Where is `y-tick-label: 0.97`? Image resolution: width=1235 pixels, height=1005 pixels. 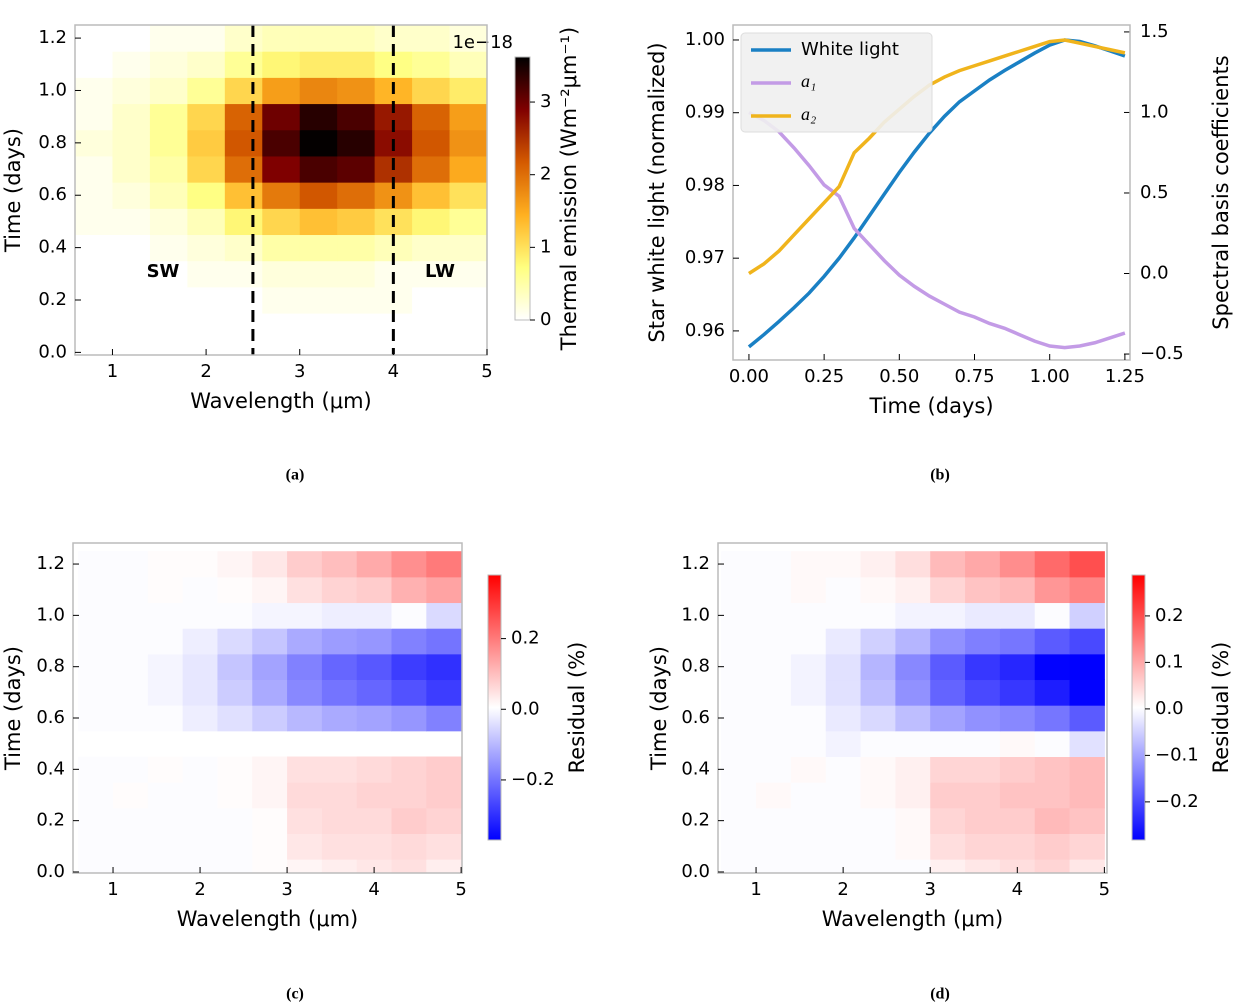 y-tick-label: 0.97 is located at coordinates (705, 257).